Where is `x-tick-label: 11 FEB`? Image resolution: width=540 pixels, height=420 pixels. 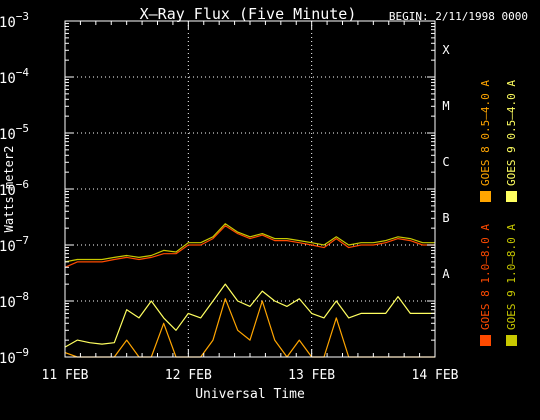
x-tick-label: 11 FEB is located at coordinates (65, 375).